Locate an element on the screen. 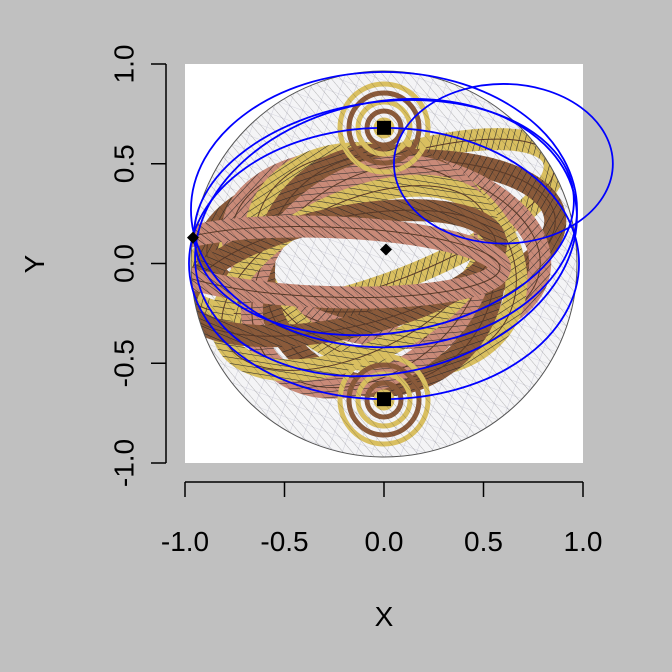 Image resolution: width=672 pixels, height=672 pixels. y-tick-label: 0.5 is located at coordinates (123, 163).